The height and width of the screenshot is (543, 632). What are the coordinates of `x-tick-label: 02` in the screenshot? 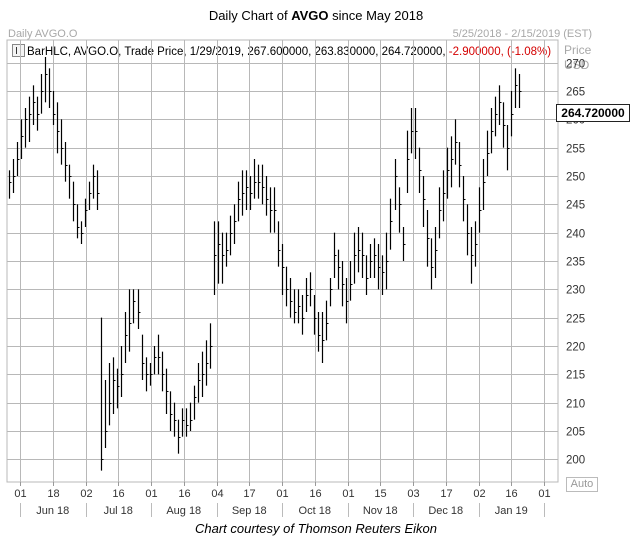 It's located at (479, 494).